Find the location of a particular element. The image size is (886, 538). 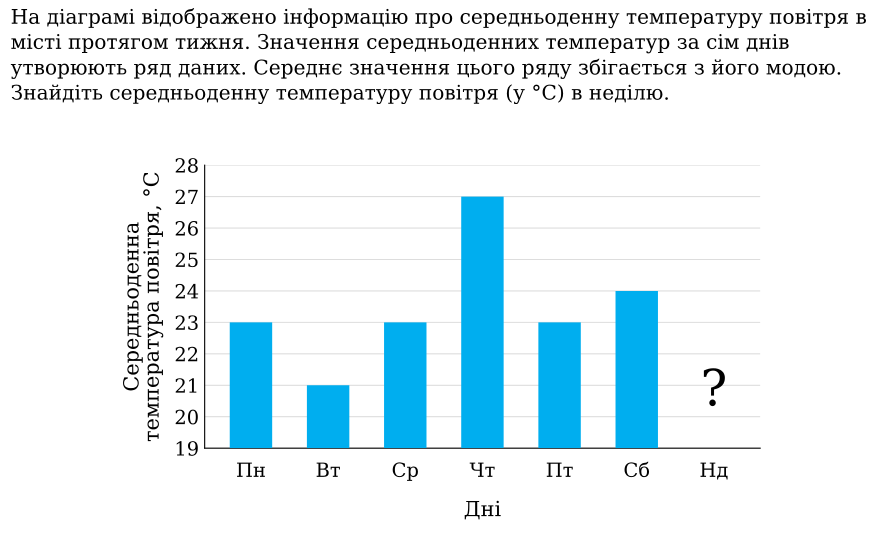

x-tick-label: Ср is located at coordinates (405, 471).